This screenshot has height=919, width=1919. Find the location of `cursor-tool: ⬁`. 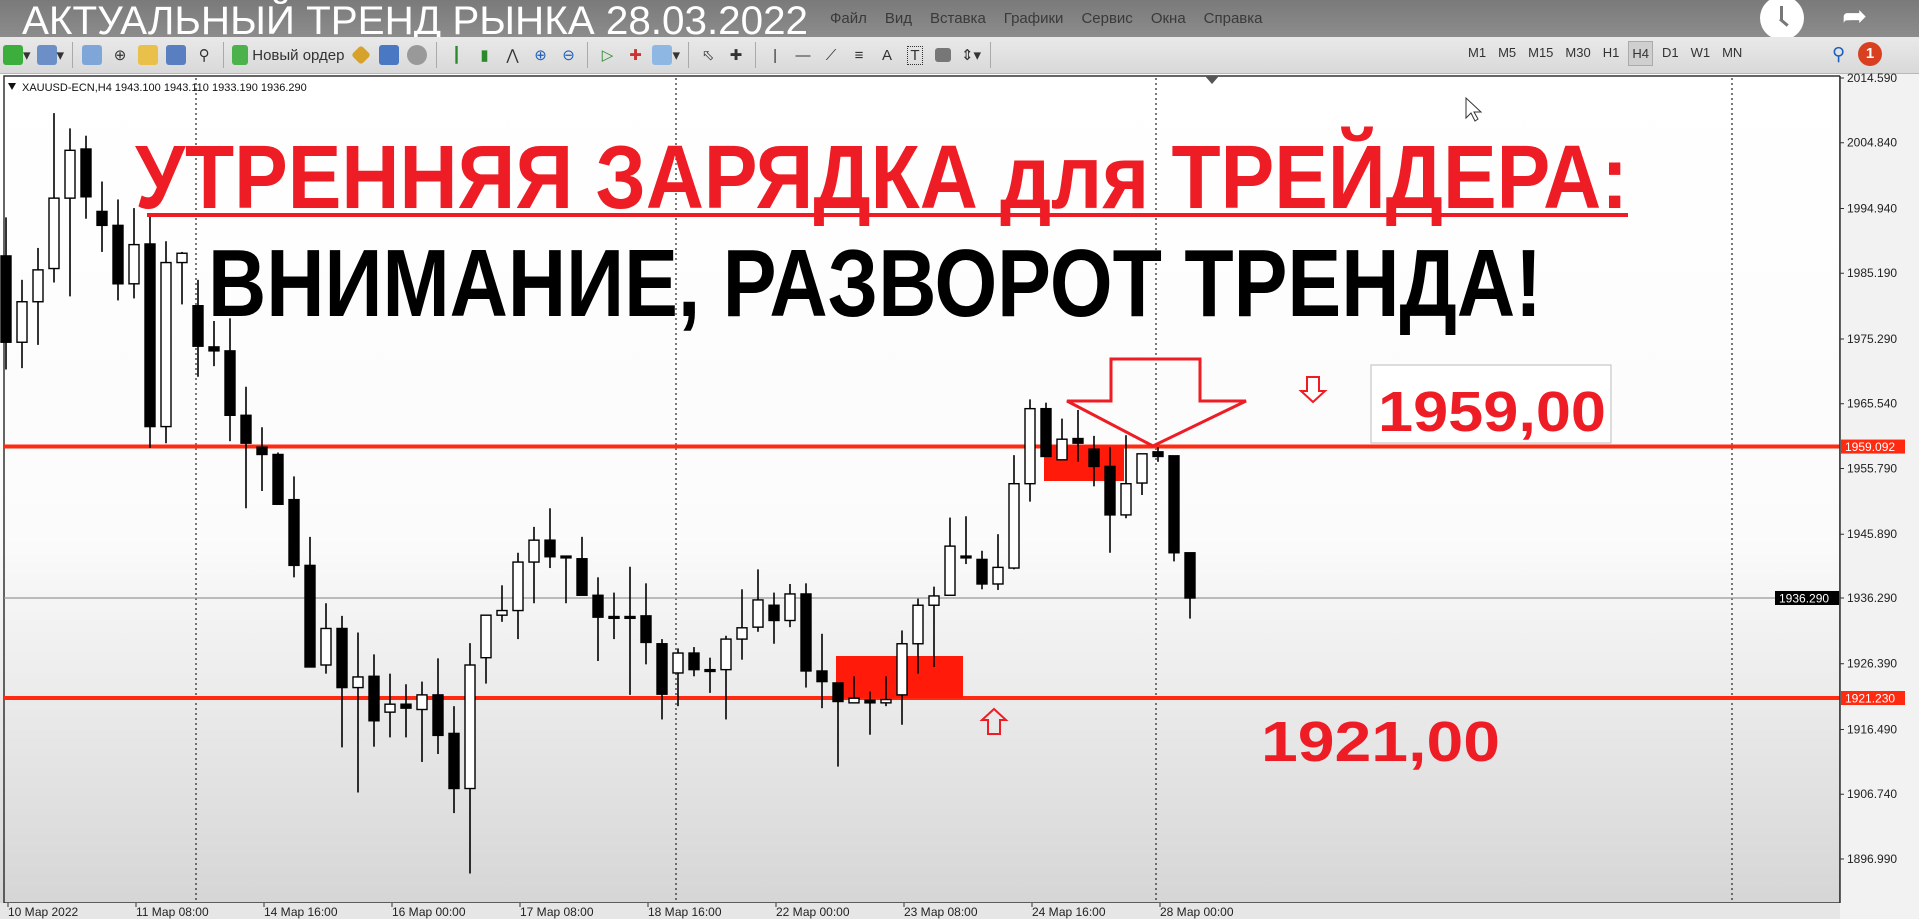

cursor-tool: ⬁ is located at coordinates (708, 55).